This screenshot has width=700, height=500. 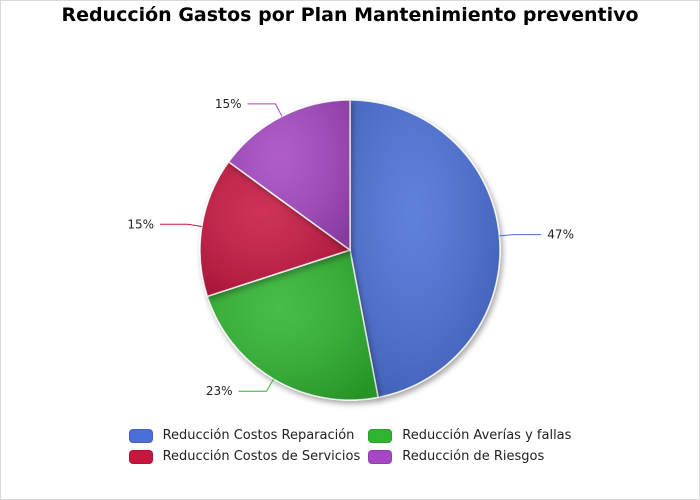 What do you see at coordinates (487, 435) in the screenshot?
I see `legend-label-1: Reducción Averías y fallas` at bounding box center [487, 435].